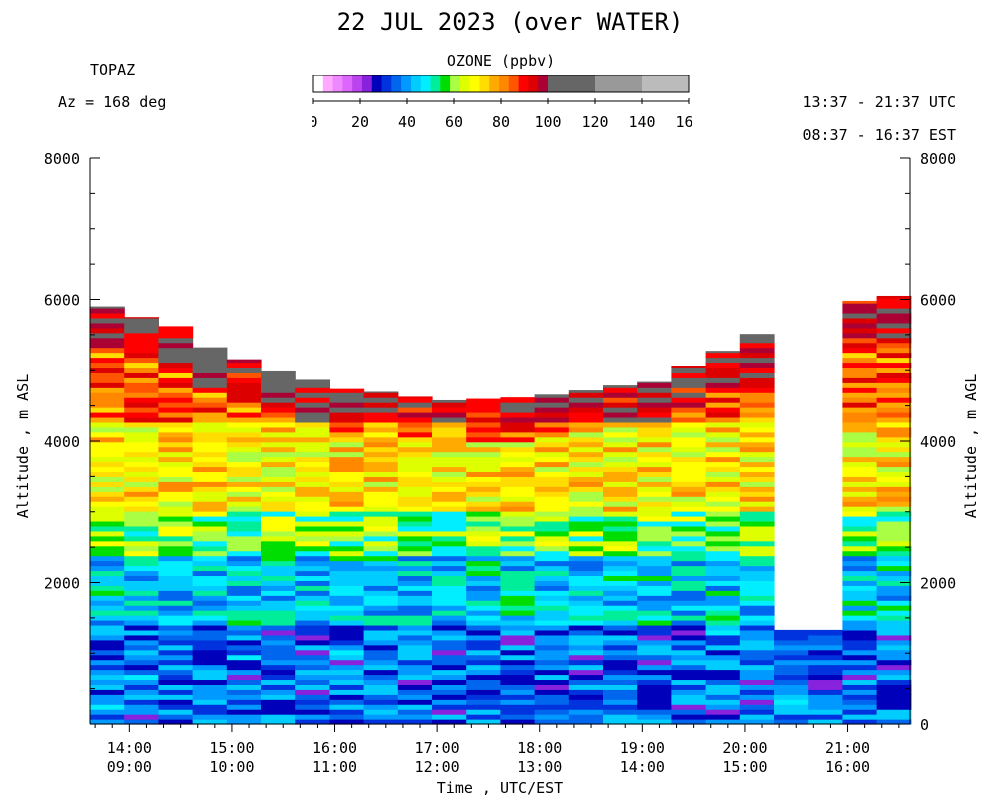 The width and height of the screenshot is (1000, 800). Describe the element at coordinates (501, 122) in the screenshot. I see `colorbar-tick-label: 80` at that location.